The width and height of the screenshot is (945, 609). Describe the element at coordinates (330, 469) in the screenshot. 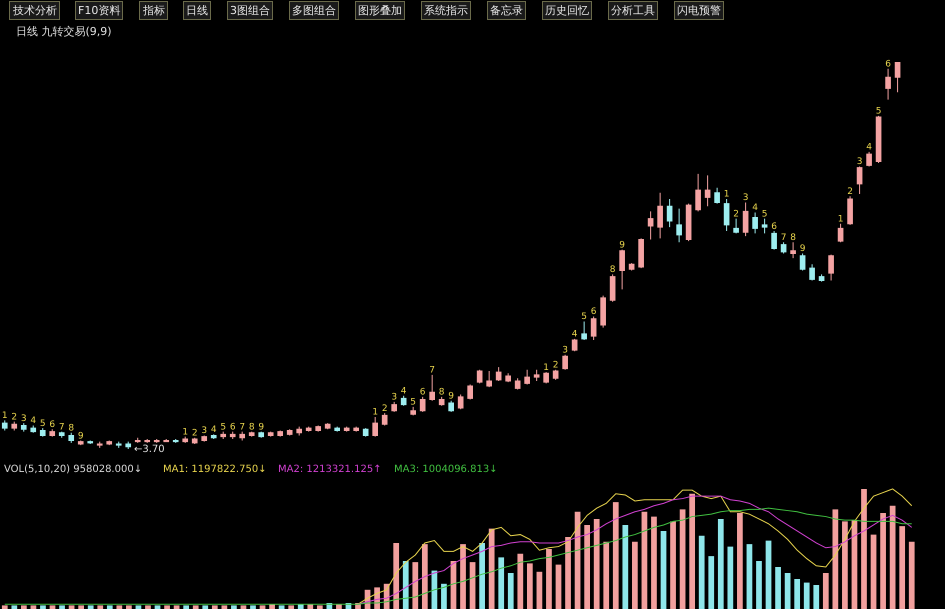

I see `text: MA2: 1213321.125↑` at that location.